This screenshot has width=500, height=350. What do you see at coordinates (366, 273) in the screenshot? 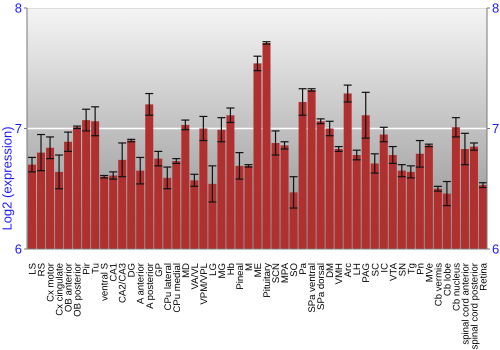
I see `x-tick-label: PAG` at bounding box center [366, 273].